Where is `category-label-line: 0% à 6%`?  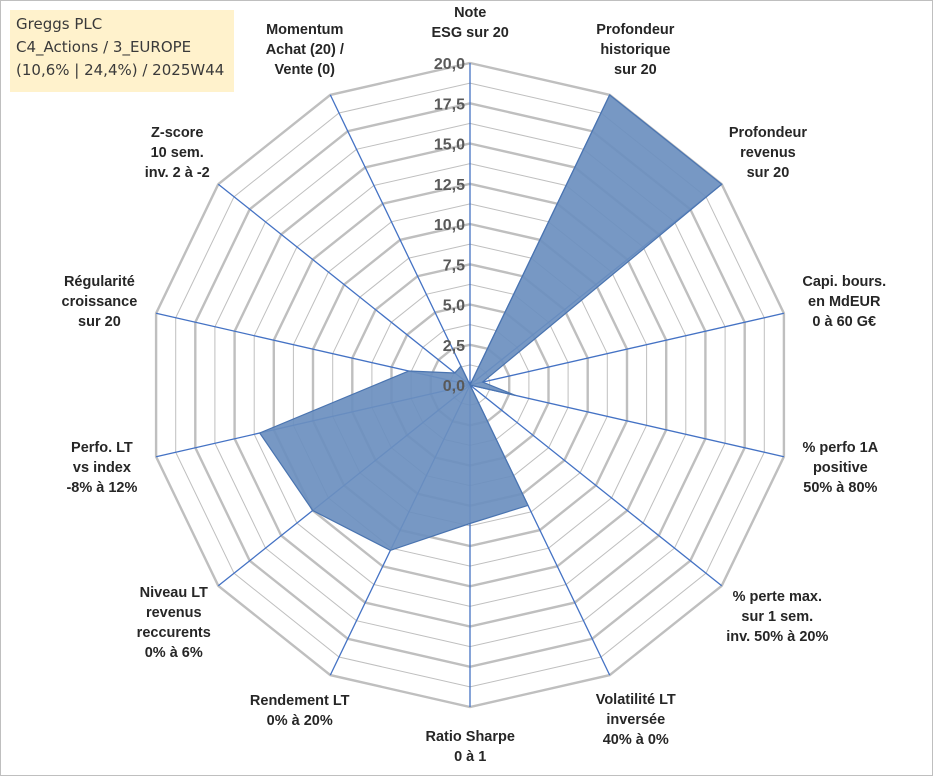
category-label-line: 0% à 6% is located at coordinates (174, 653).